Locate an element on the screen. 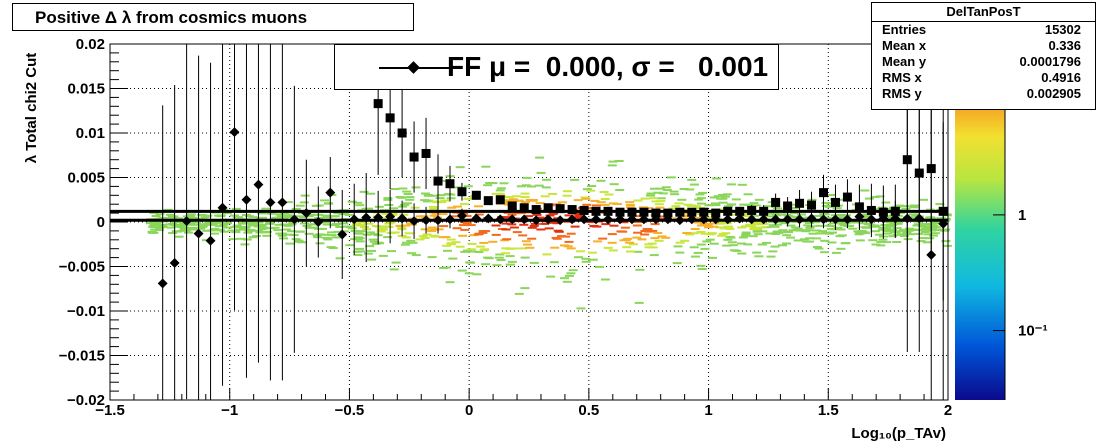 This screenshot has width=1117, height=444. x-tick-label: 2 is located at coordinates (948, 410).